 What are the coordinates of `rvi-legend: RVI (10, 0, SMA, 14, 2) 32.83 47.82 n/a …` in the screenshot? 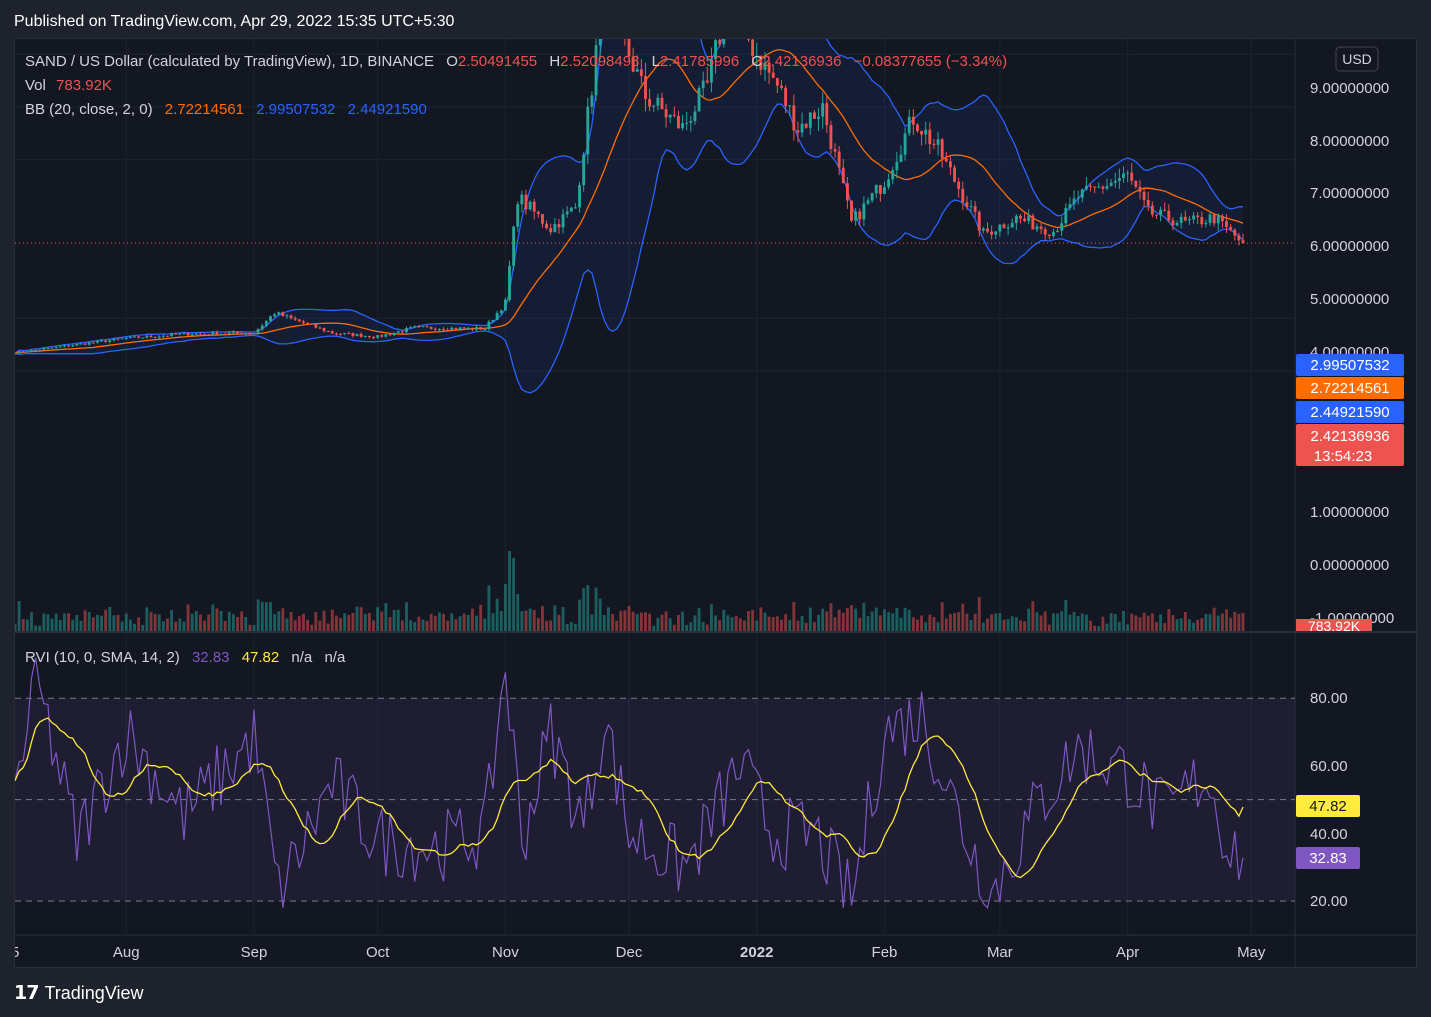 It's located at (185, 657).